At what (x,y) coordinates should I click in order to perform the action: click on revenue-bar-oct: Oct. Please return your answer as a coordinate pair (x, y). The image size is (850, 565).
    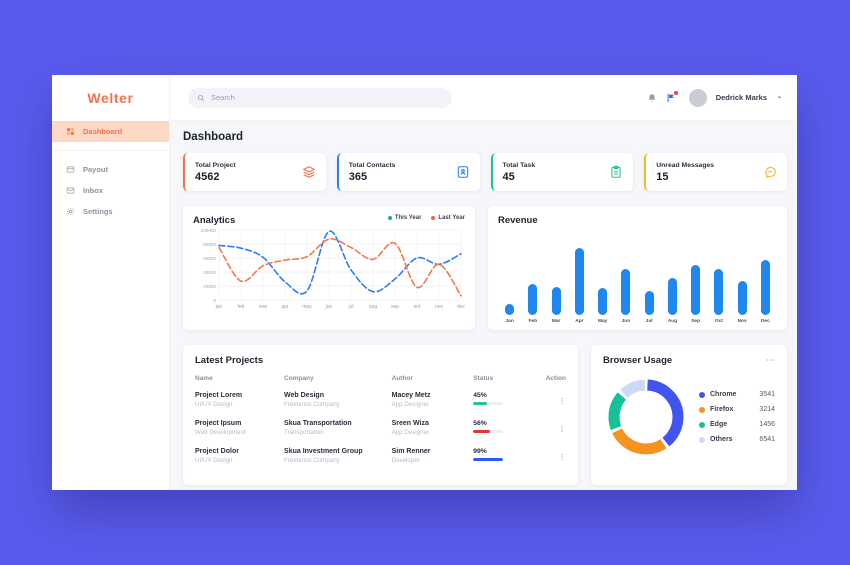
    Looking at the image, I should click on (718, 276).